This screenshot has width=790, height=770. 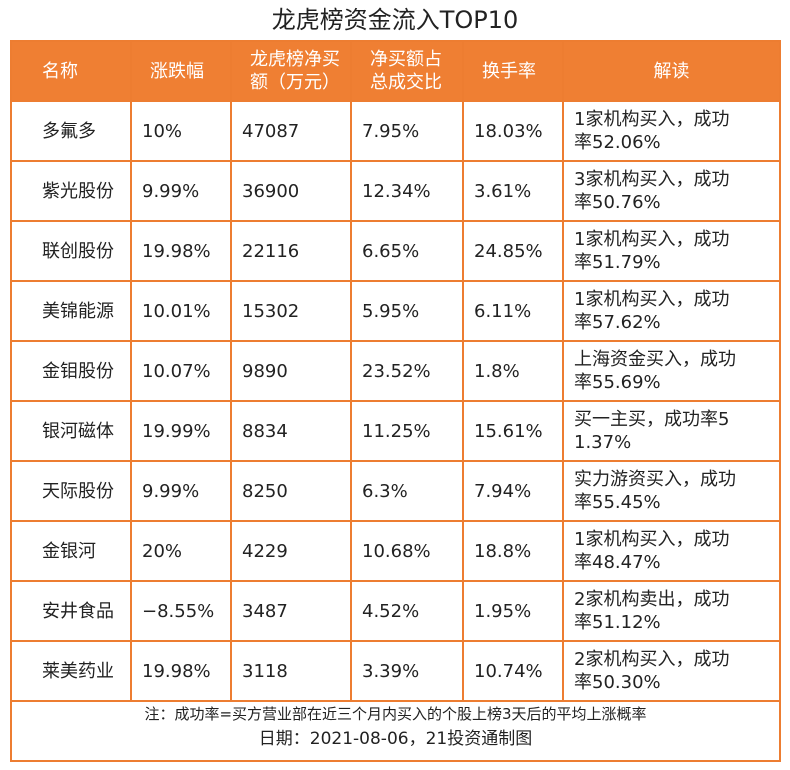 I want to click on header-cell: 净买额占 总成交比, so click(x=408, y=72).